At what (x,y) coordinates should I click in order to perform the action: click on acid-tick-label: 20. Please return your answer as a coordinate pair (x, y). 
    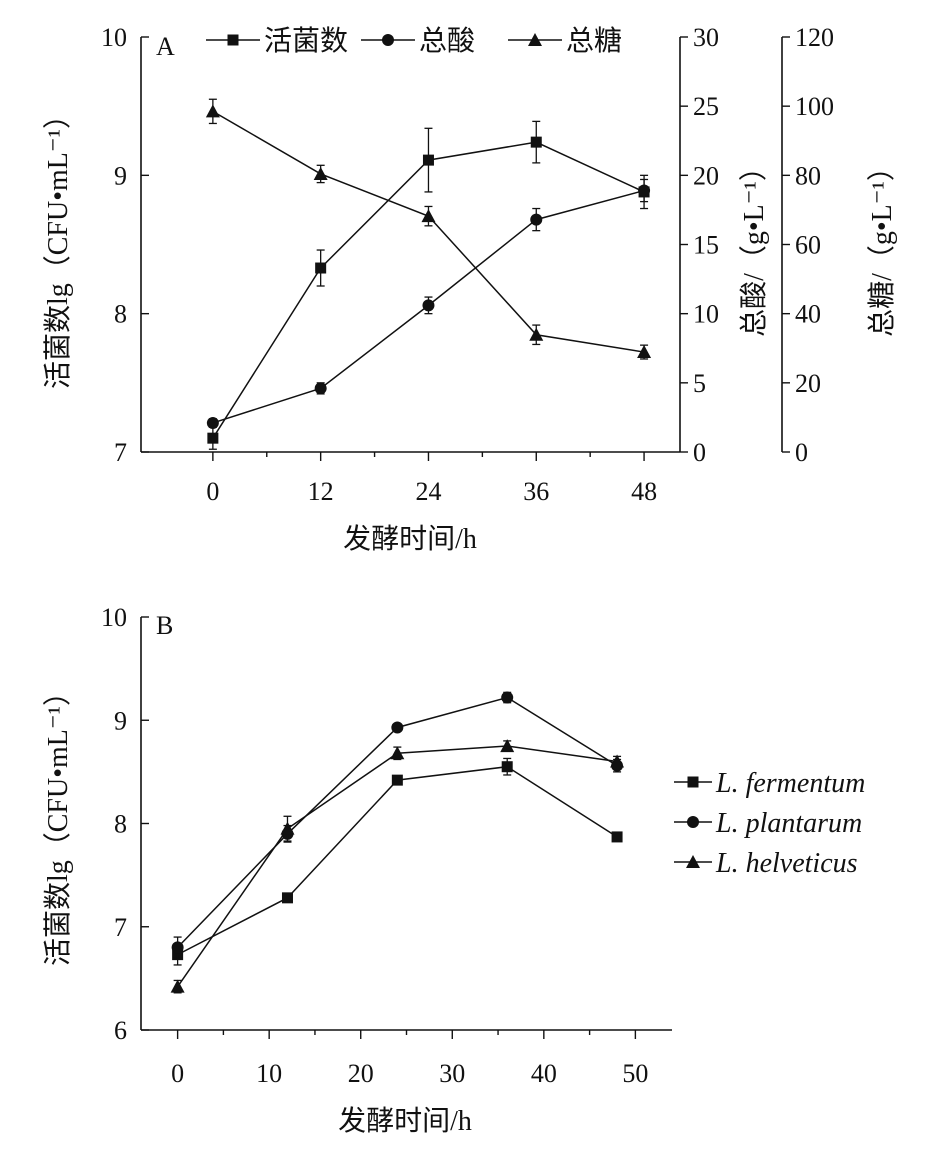
    Looking at the image, I should click on (706, 175).